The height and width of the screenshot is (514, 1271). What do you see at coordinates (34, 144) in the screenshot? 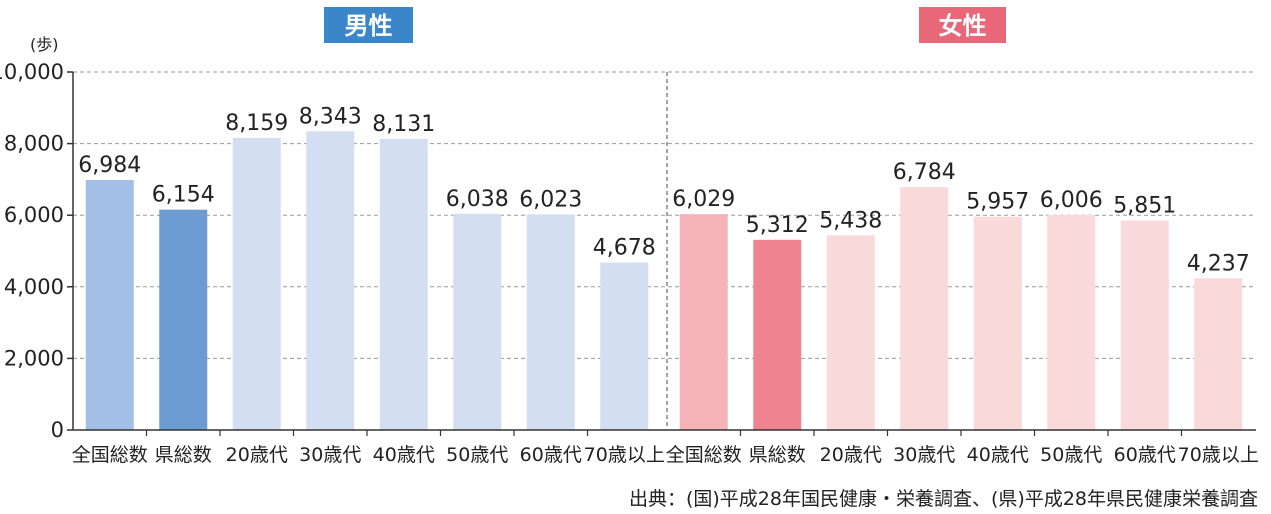
I see `y-tick-label: 8,000` at bounding box center [34, 144].